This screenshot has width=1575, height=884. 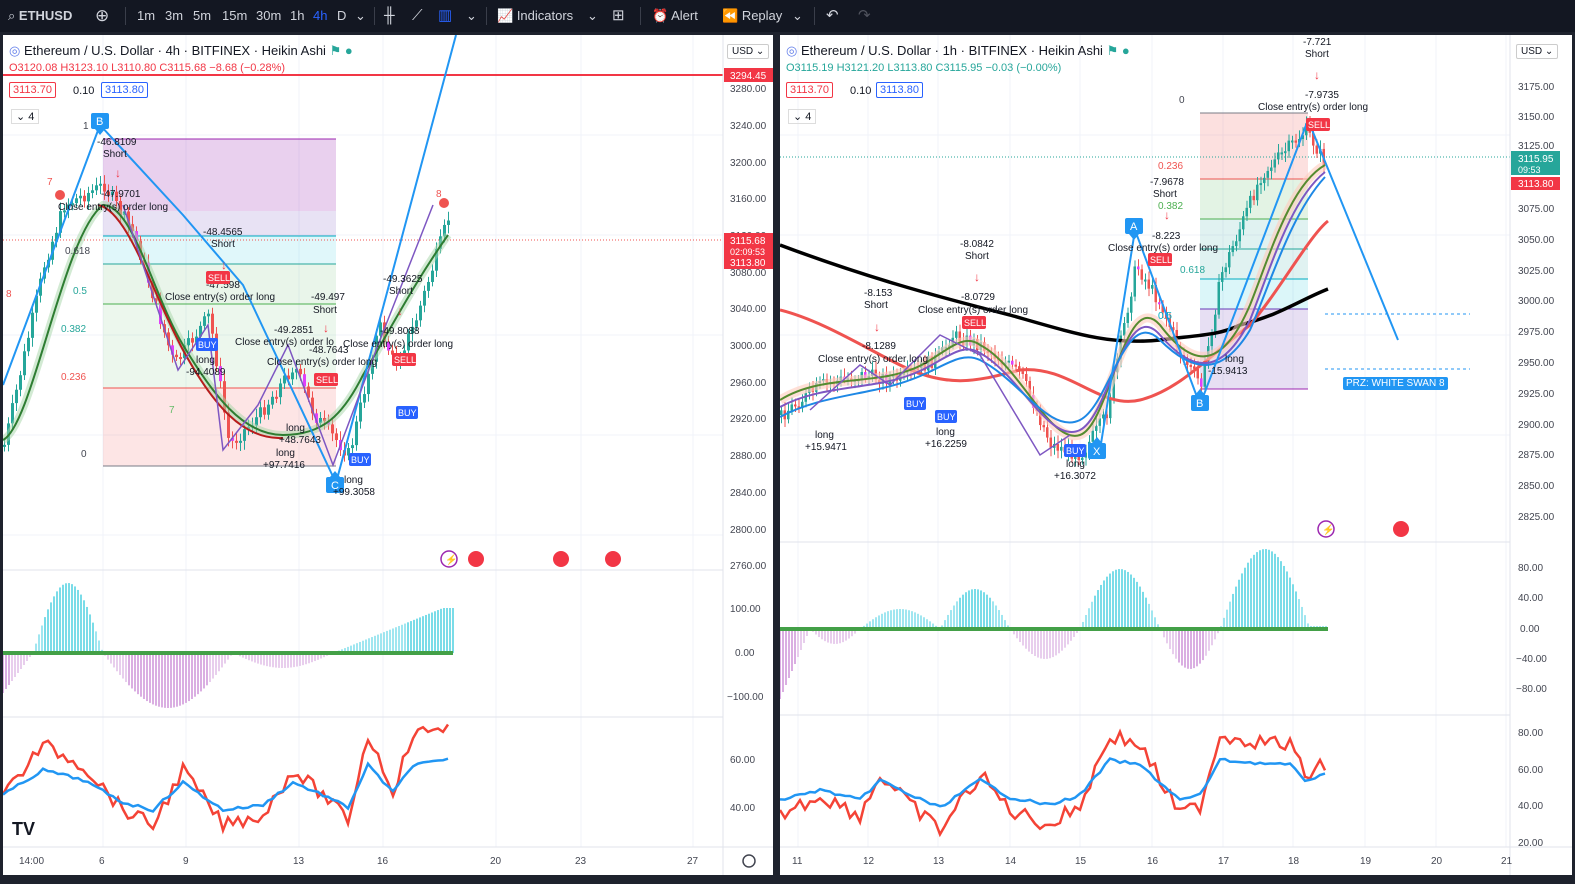 What do you see at coordinates (1536, 271) in the screenshot?
I see `svg-text: 3025.00` at bounding box center [1536, 271].